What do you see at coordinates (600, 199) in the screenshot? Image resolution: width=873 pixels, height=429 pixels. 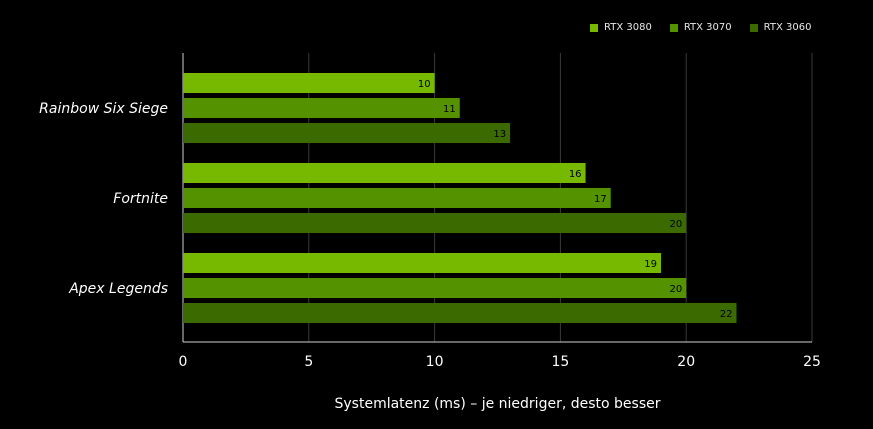 I see `data-label: 17` at bounding box center [600, 199].